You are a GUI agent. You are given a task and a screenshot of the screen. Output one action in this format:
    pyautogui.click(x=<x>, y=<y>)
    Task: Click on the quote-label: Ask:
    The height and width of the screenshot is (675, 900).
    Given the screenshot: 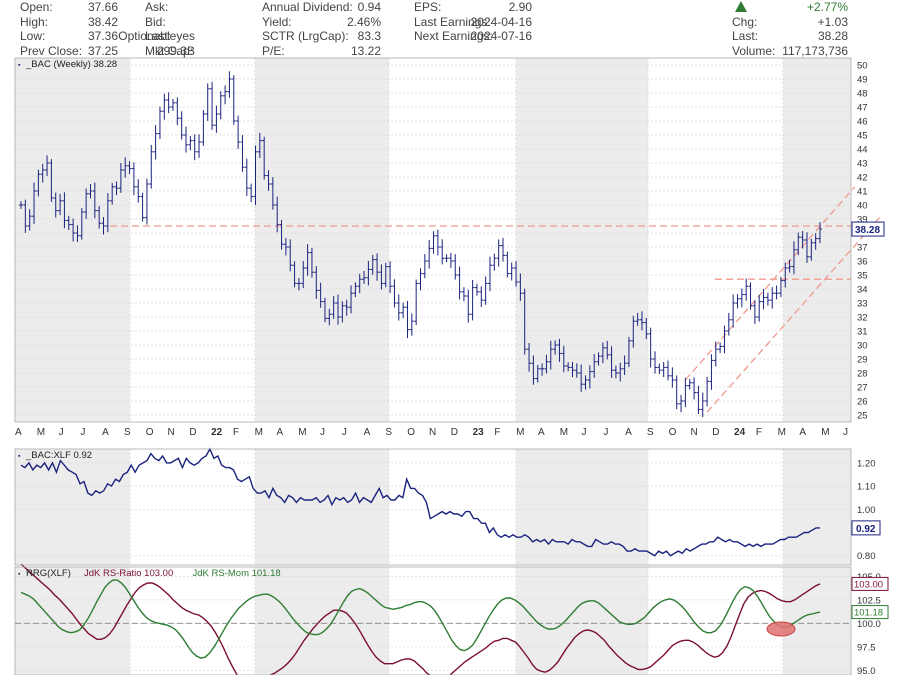 What is the action you would take?
    pyautogui.click(x=157, y=7)
    